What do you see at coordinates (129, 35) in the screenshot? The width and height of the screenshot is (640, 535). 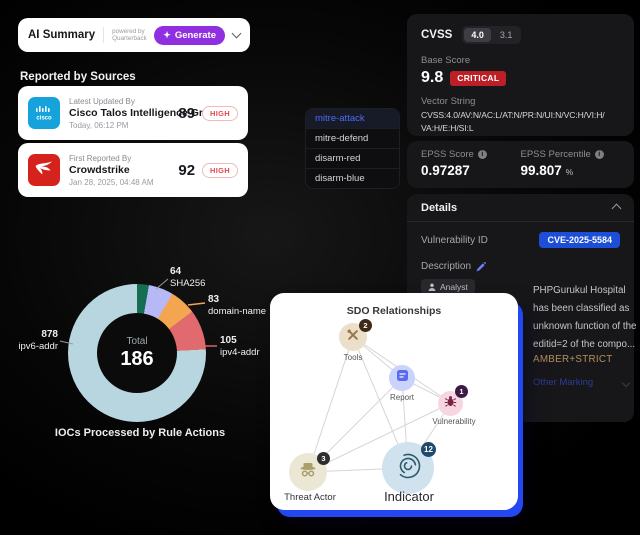 I see `powered-by-label: powered by Quarterback` at bounding box center [129, 35].